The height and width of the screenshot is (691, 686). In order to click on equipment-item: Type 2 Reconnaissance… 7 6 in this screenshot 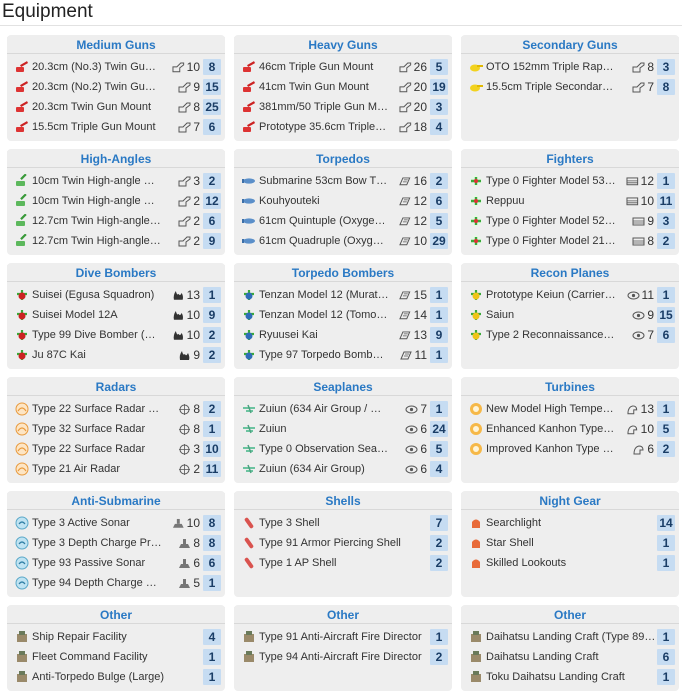, I will do `click(570, 335)`.